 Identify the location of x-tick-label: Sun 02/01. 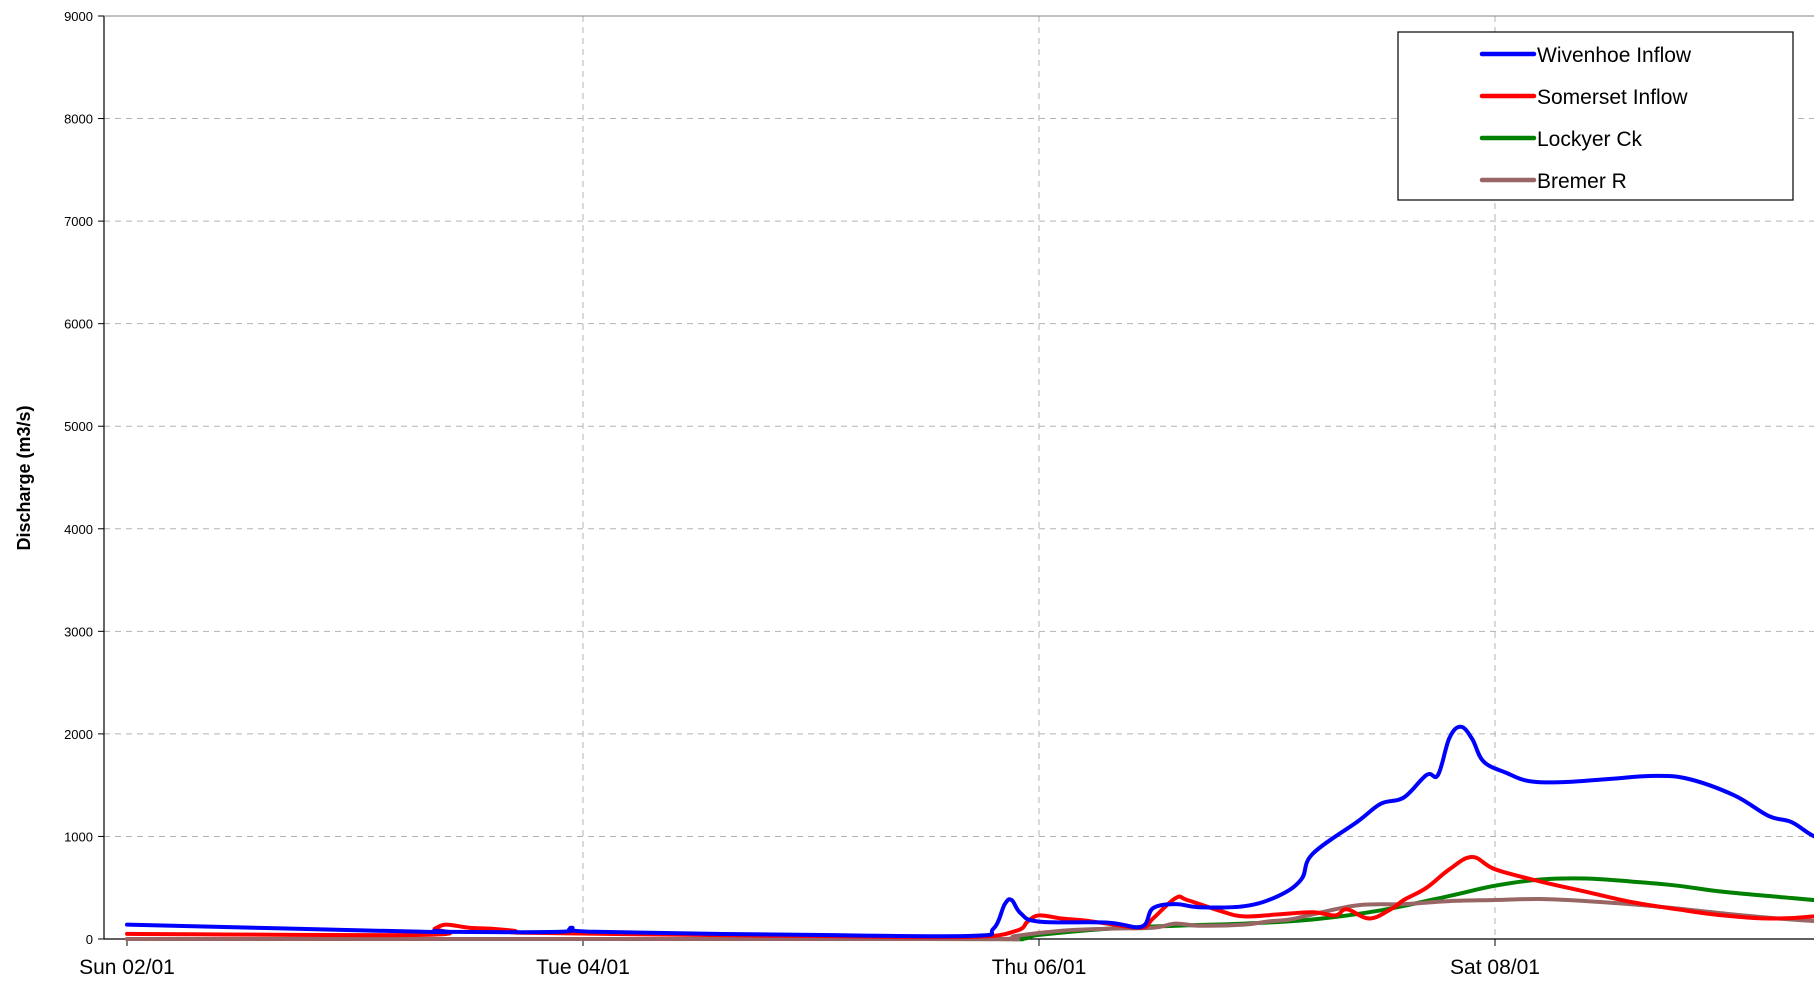
(127, 967).